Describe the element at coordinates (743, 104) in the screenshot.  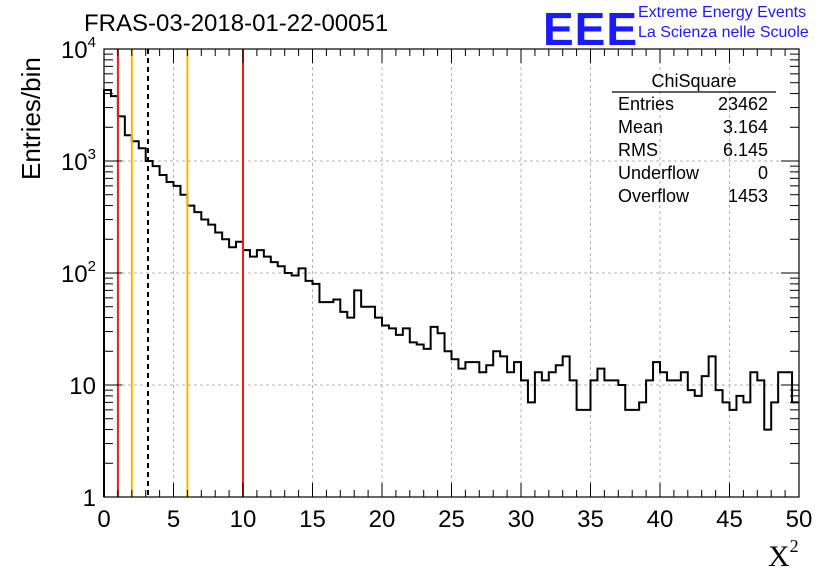
I see `stats-value-entries: 23462` at that location.